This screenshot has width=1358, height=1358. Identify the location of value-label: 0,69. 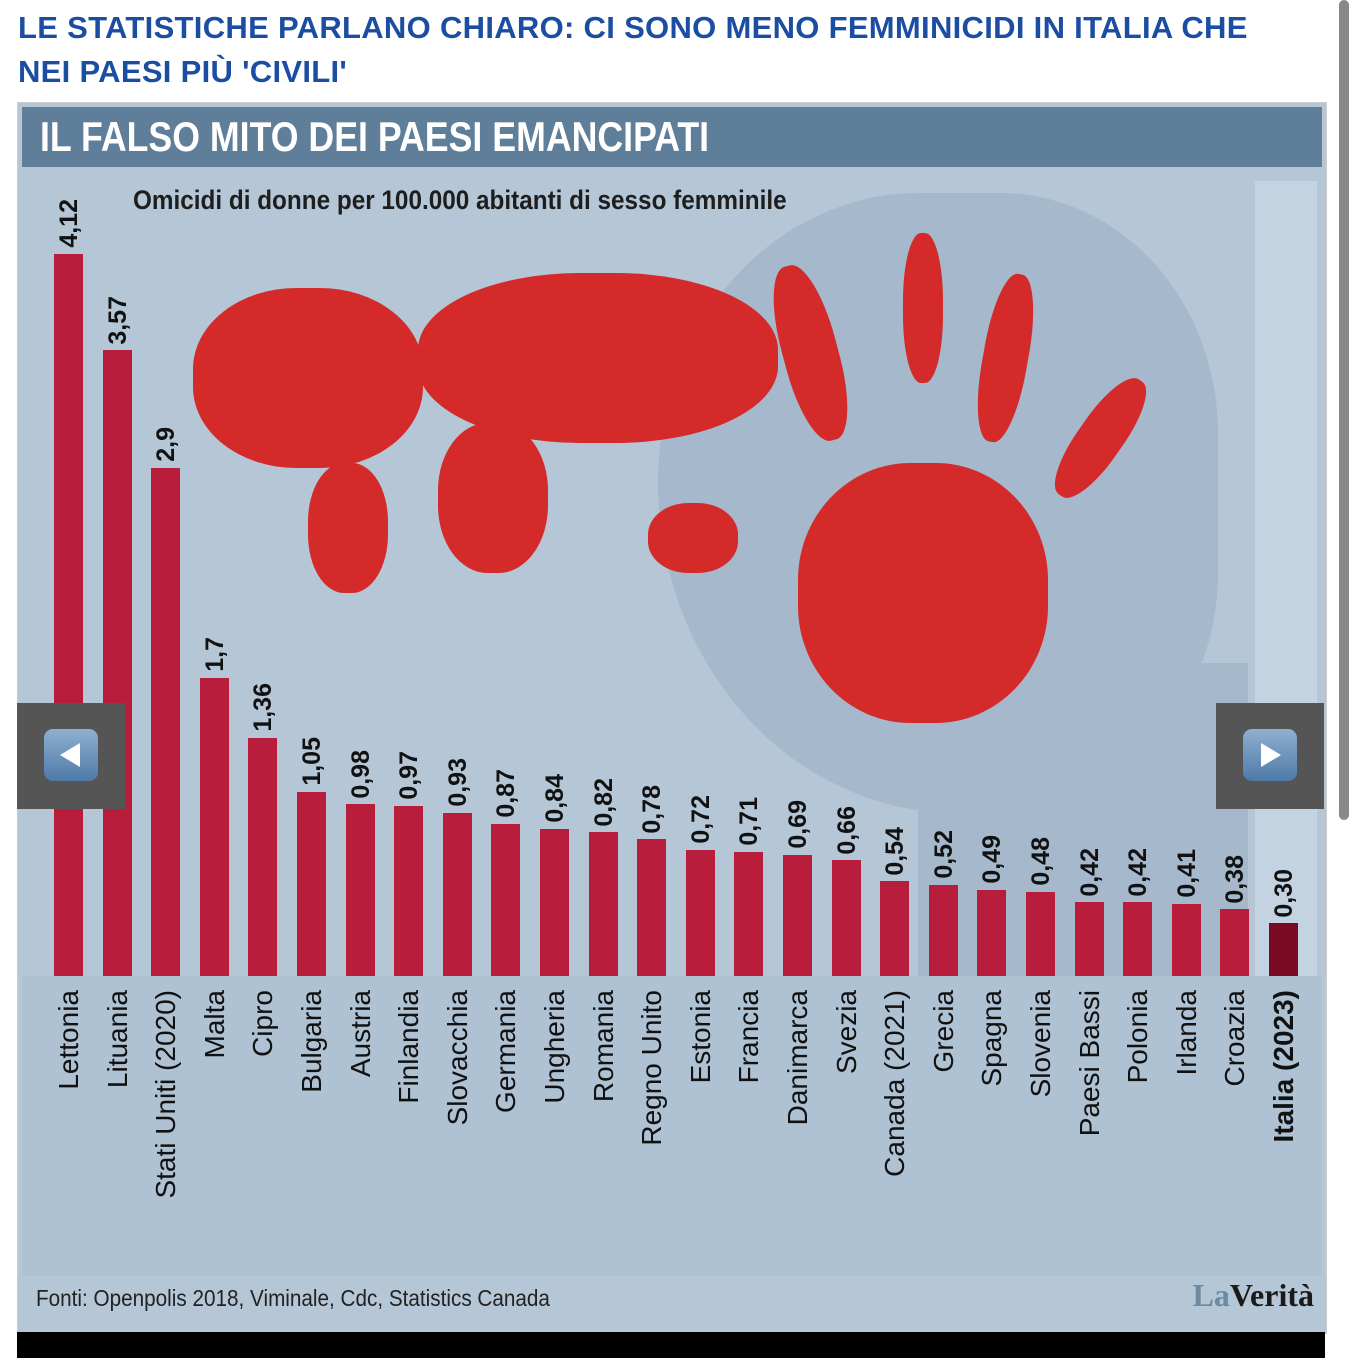
(798, 825).